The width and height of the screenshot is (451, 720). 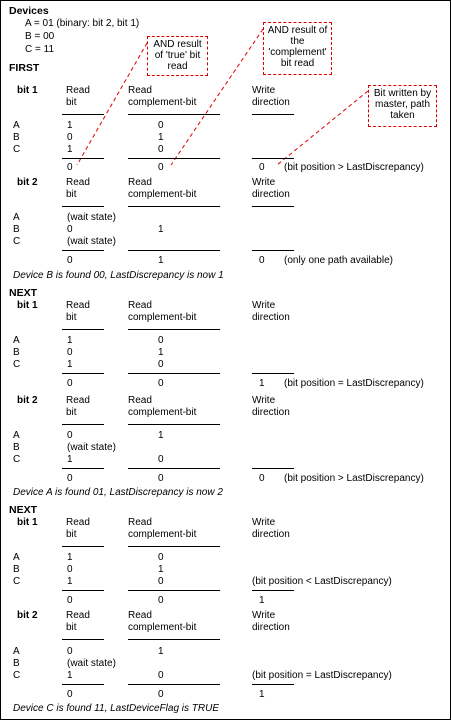 What do you see at coordinates (39, 49) in the screenshot?
I see `device-c-line: C = 11` at bounding box center [39, 49].